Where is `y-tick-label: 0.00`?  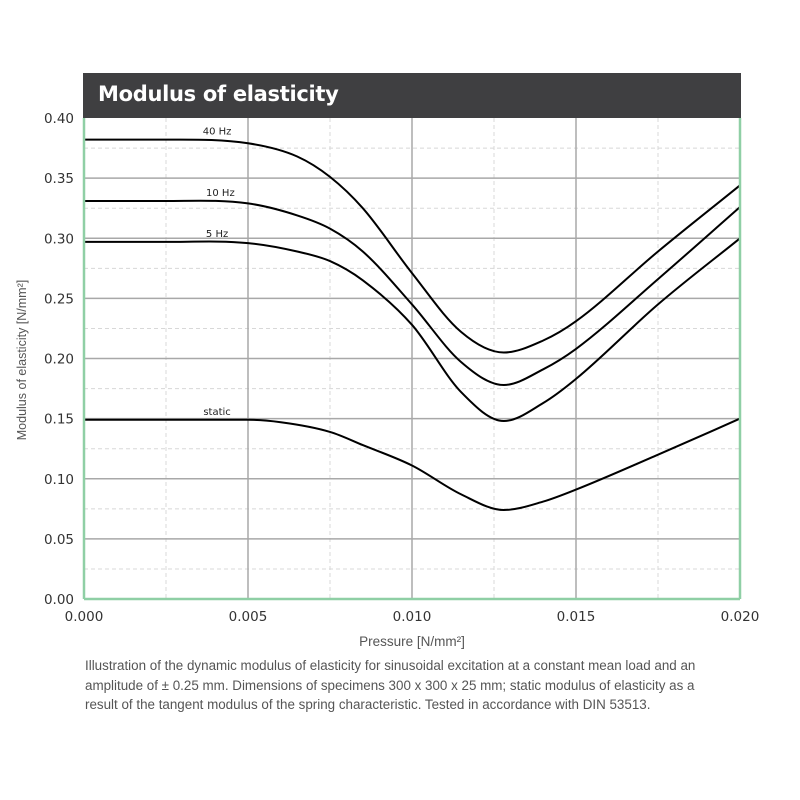 y-tick-label: 0.00 is located at coordinates (59, 600).